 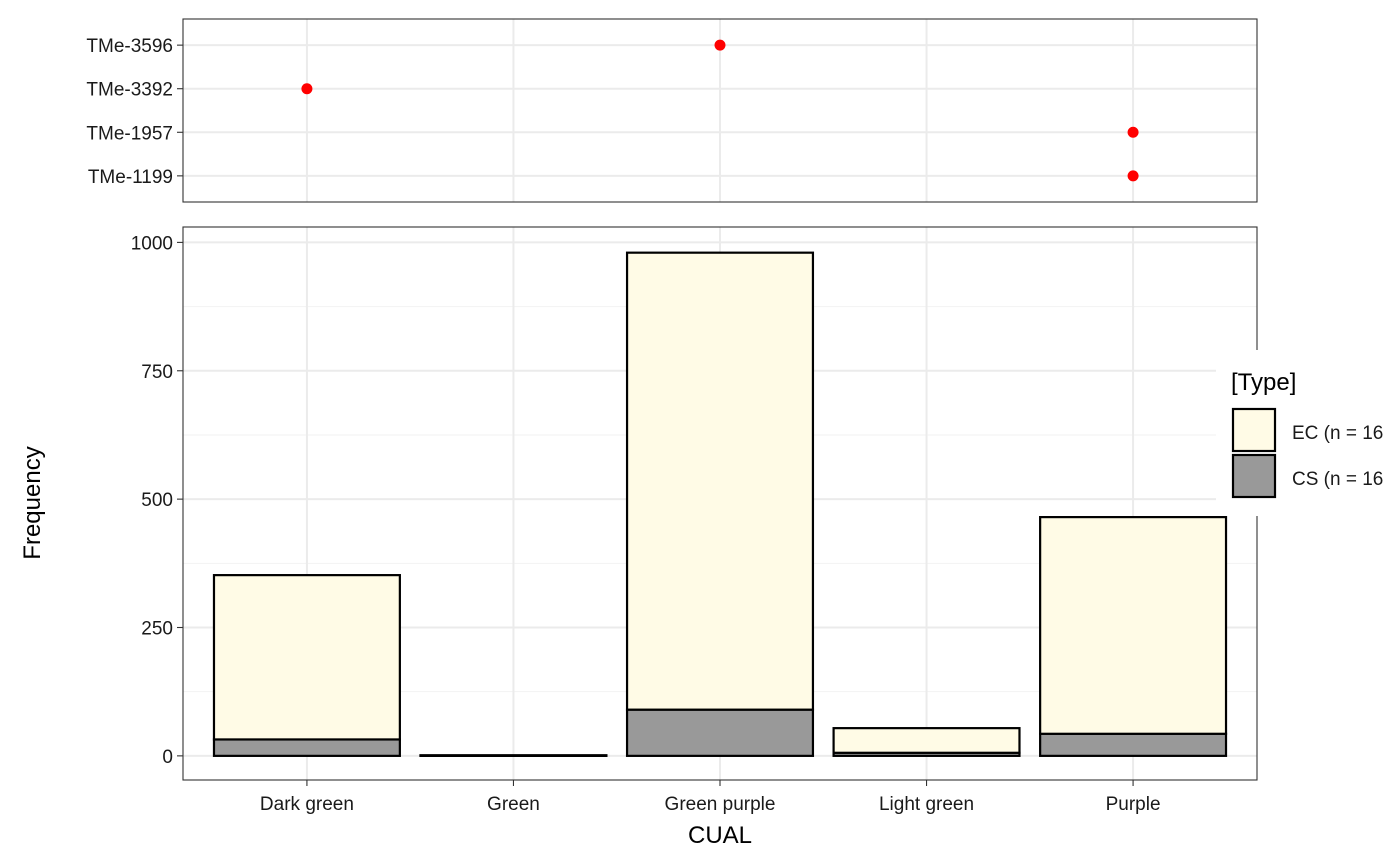 What do you see at coordinates (1133, 132) in the screenshot?
I see `scatter-point-tme-1957` at bounding box center [1133, 132].